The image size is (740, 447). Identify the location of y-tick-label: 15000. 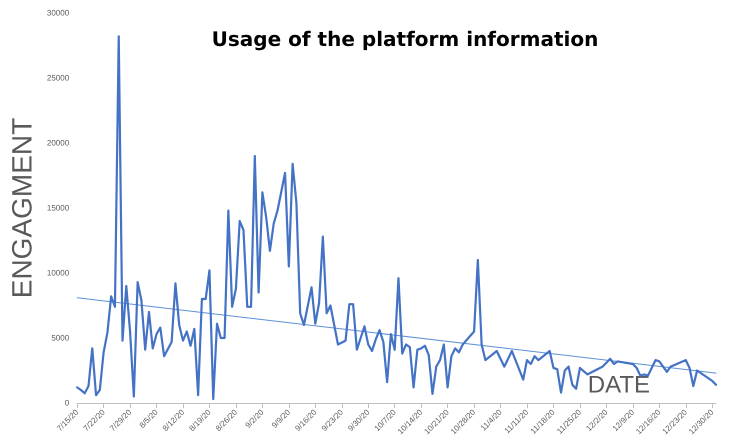
(58, 208).